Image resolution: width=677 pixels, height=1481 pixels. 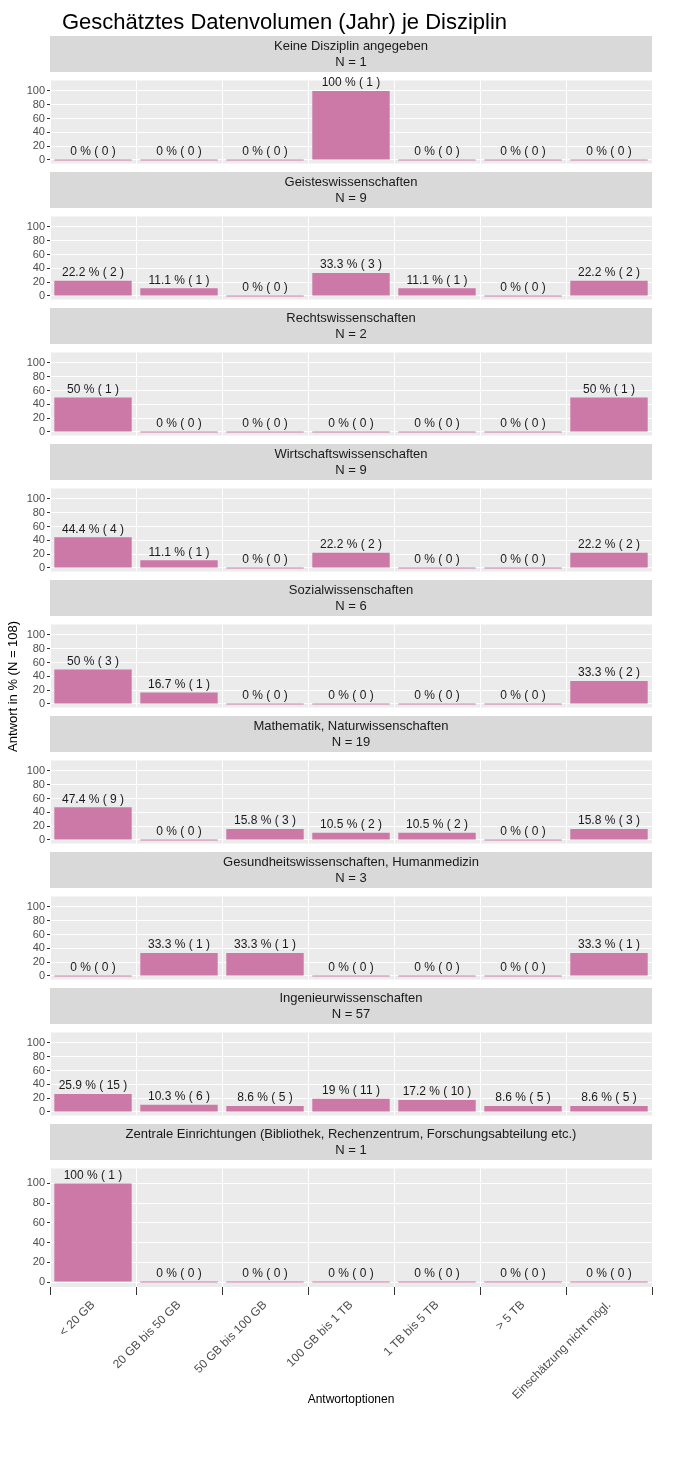 What do you see at coordinates (351, 1399) in the screenshot?
I see `x-axis-title: Antwortoptionen` at bounding box center [351, 1399].